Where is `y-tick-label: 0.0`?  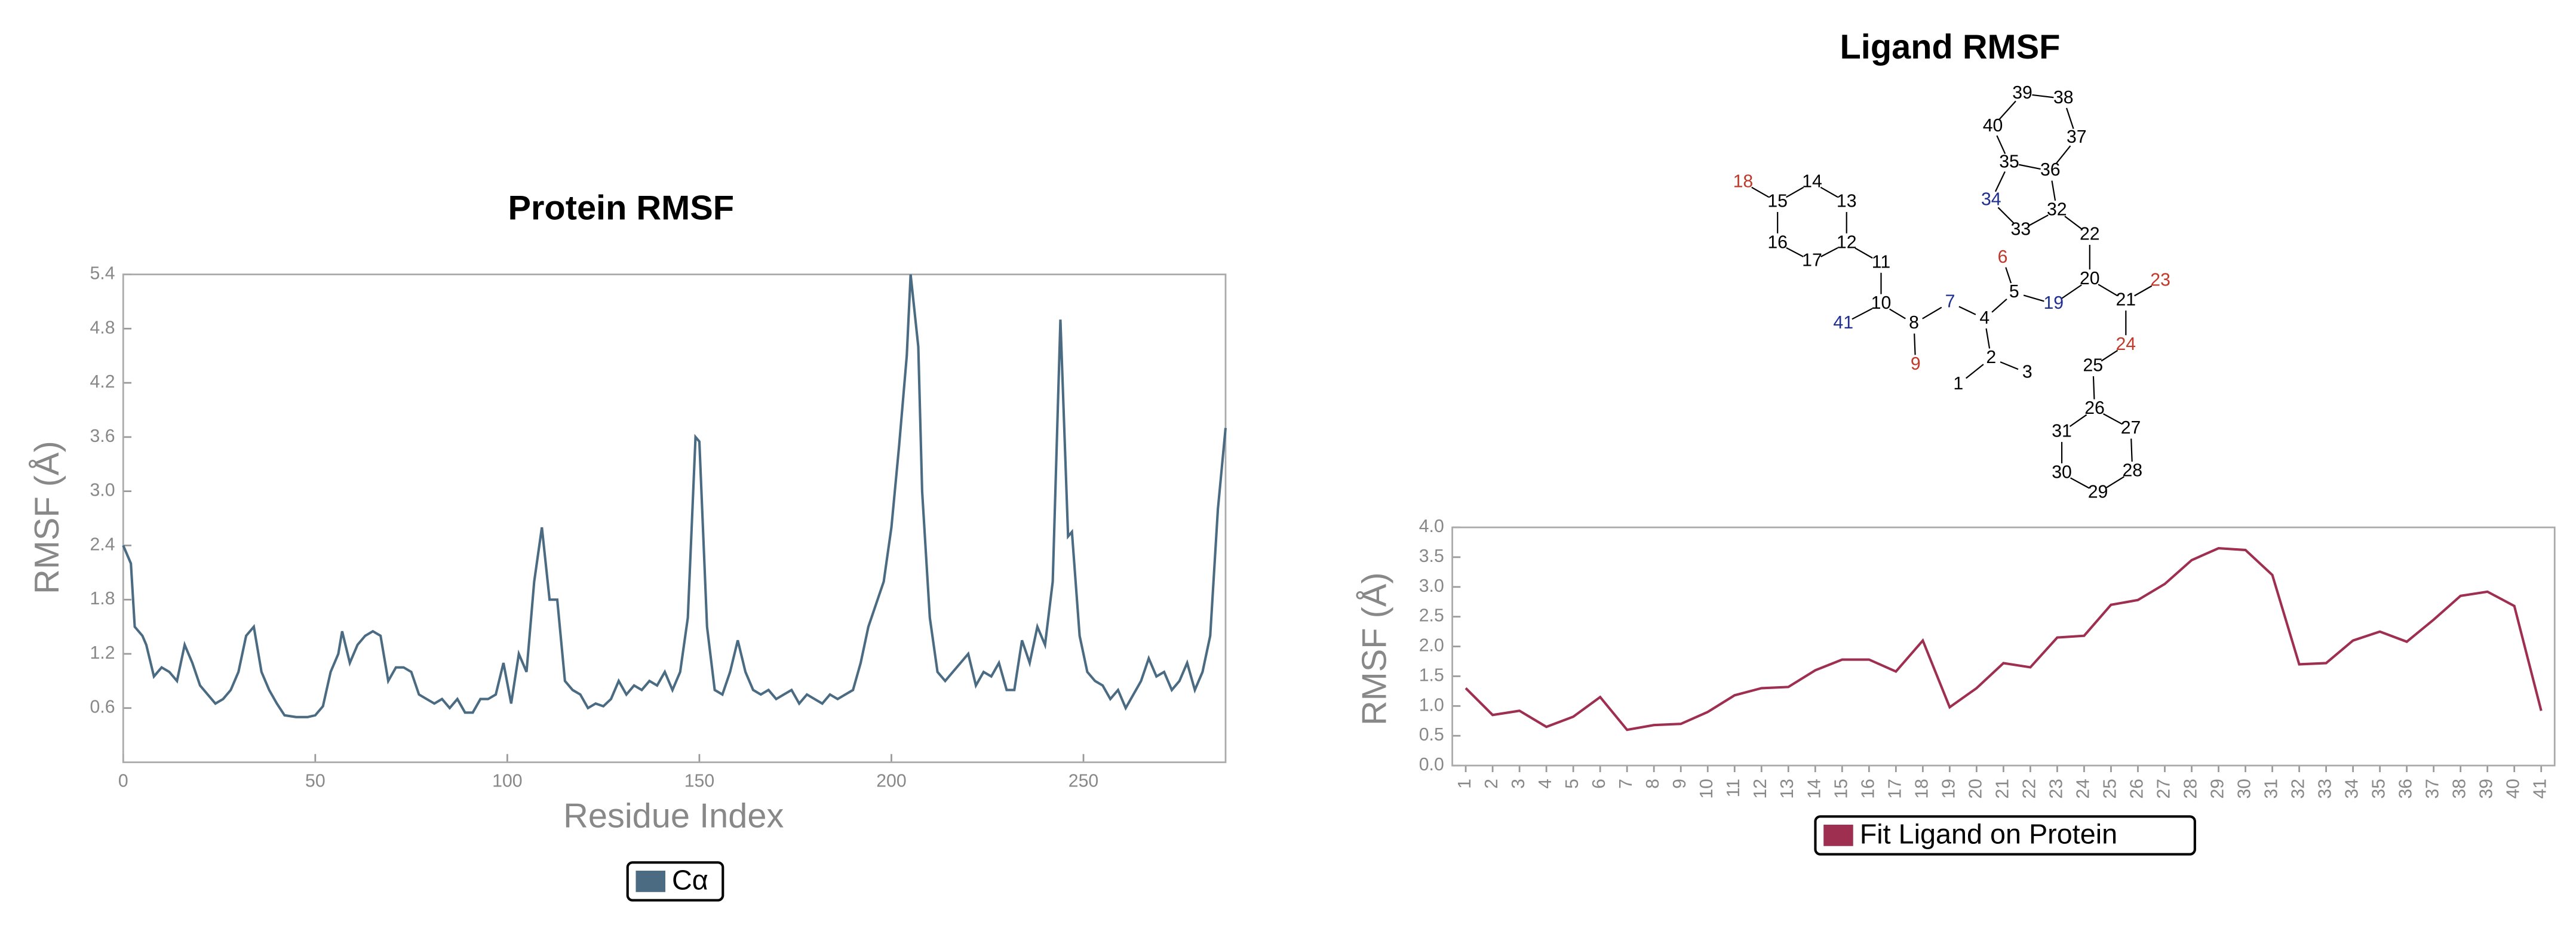
y-tick-label: 0.0 is located at coordinates (1431, 765).